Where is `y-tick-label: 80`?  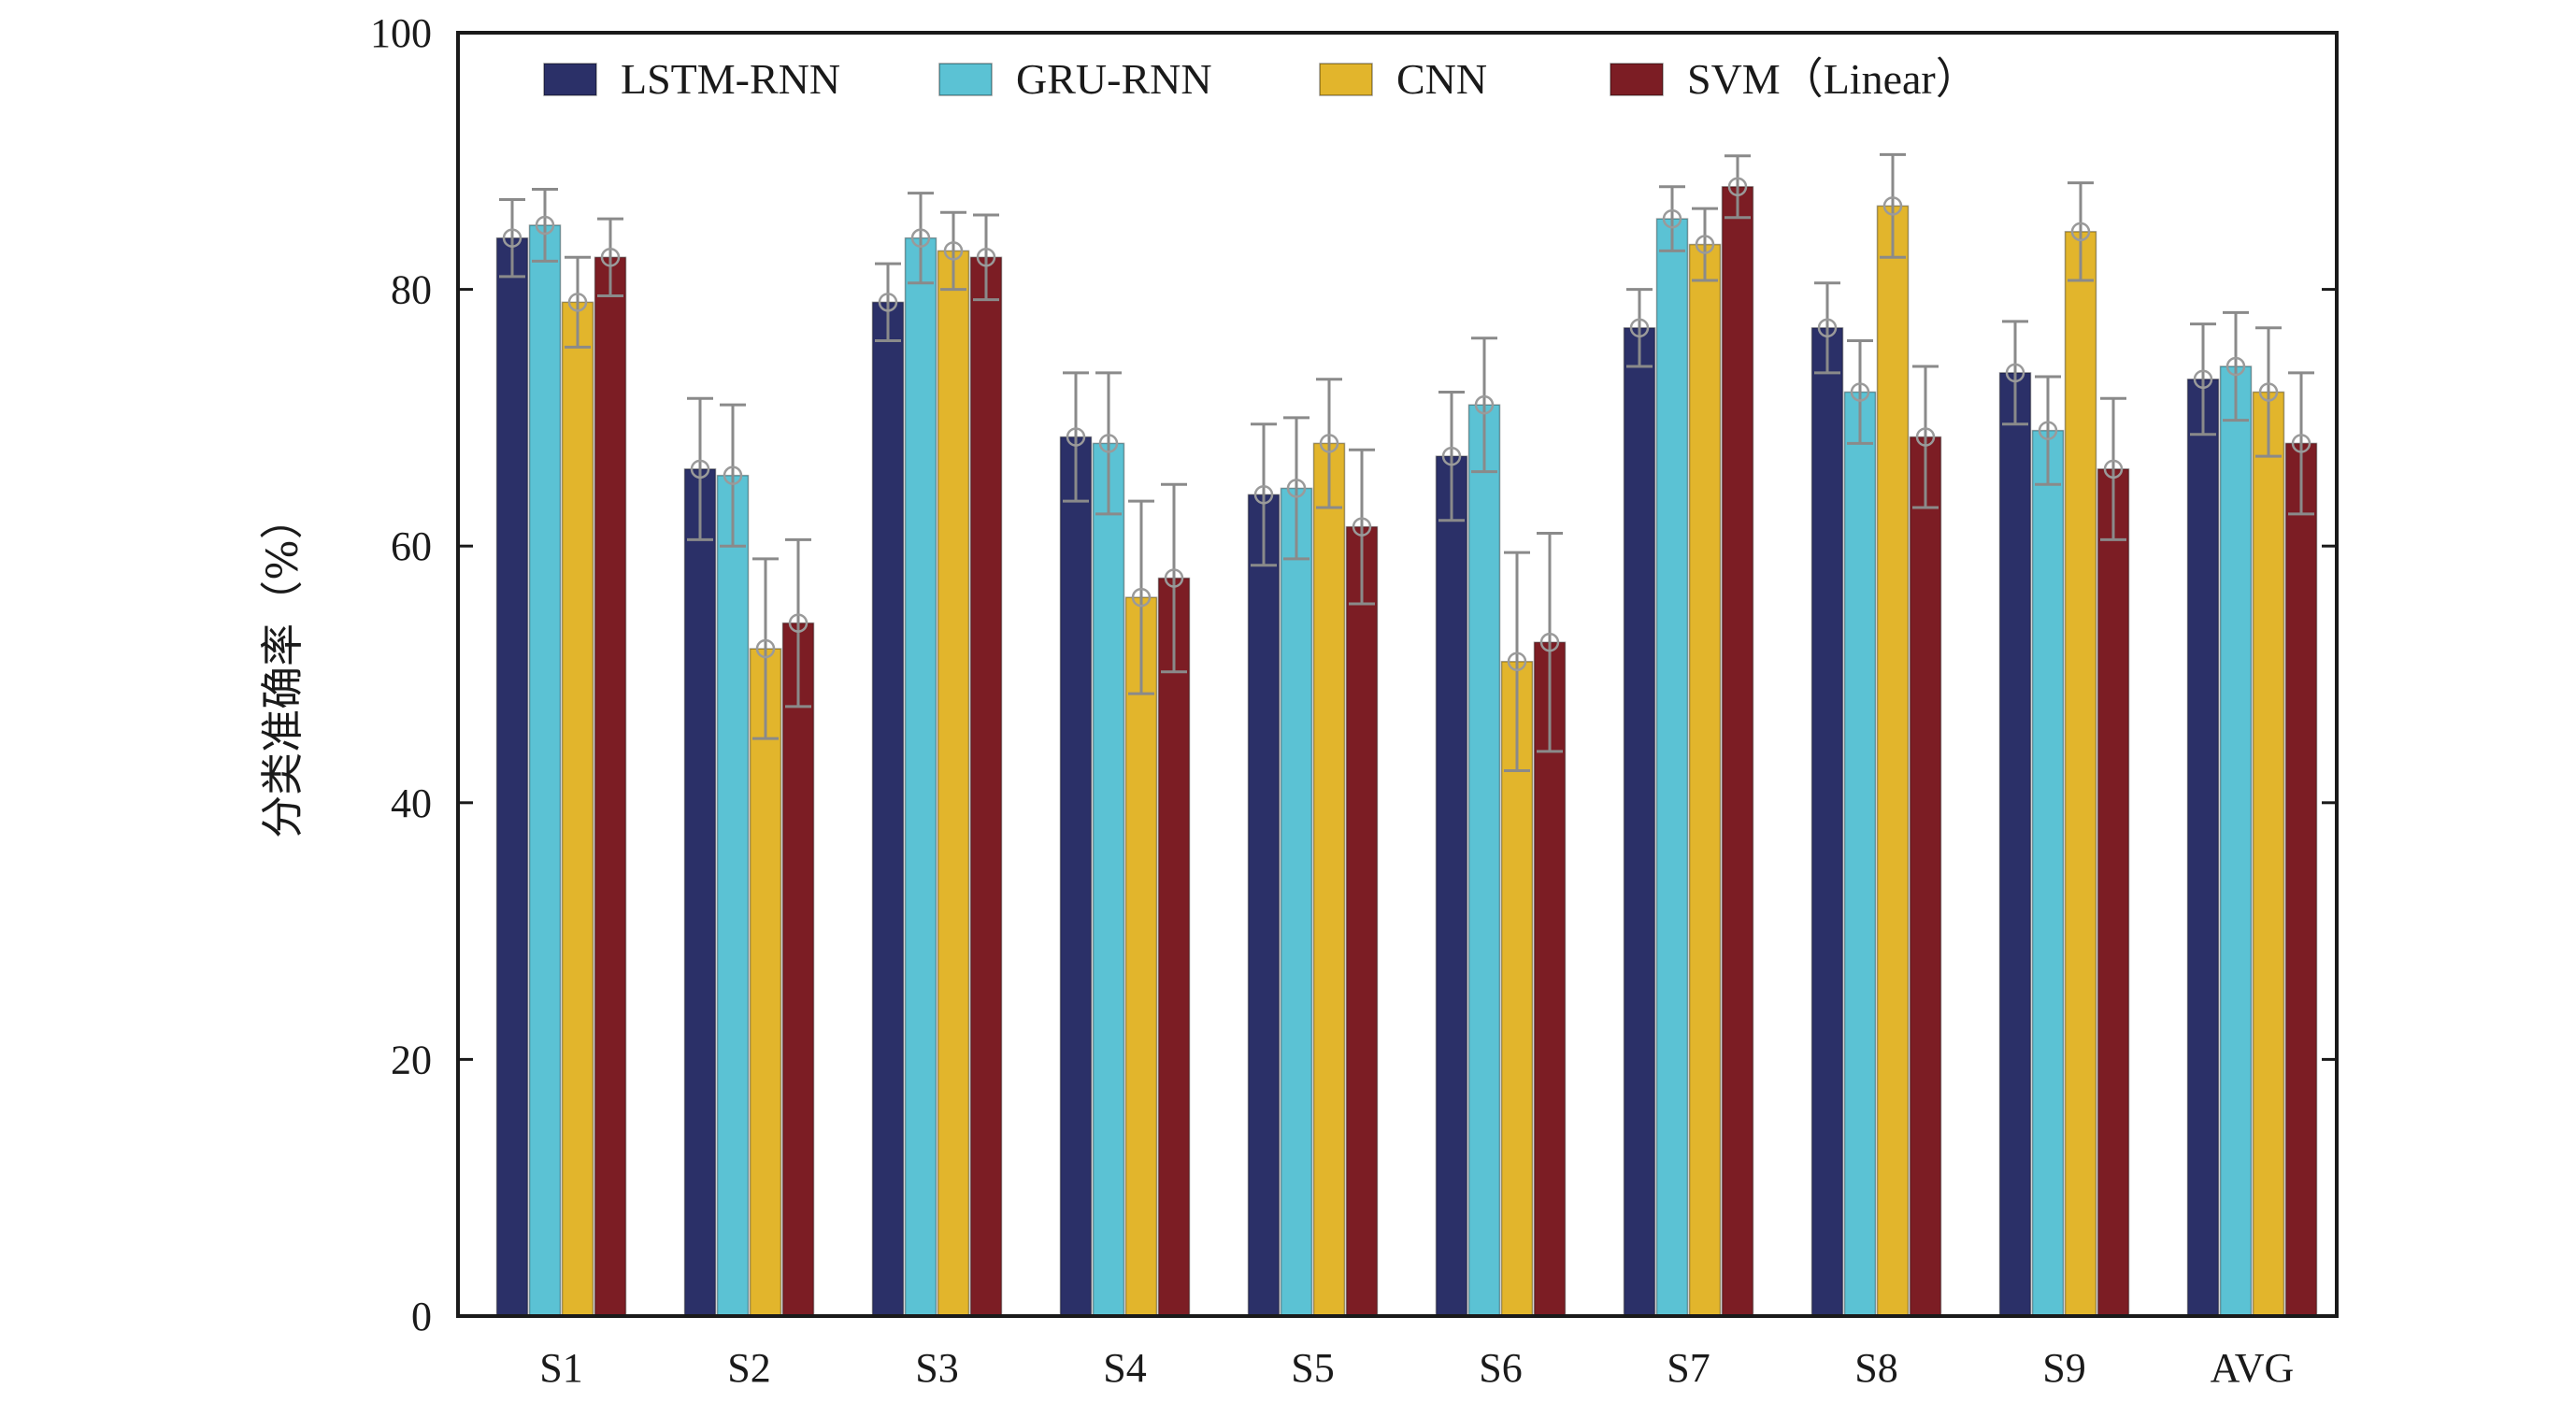
y-tick-label: 80 is located at coordinates (411, 290).